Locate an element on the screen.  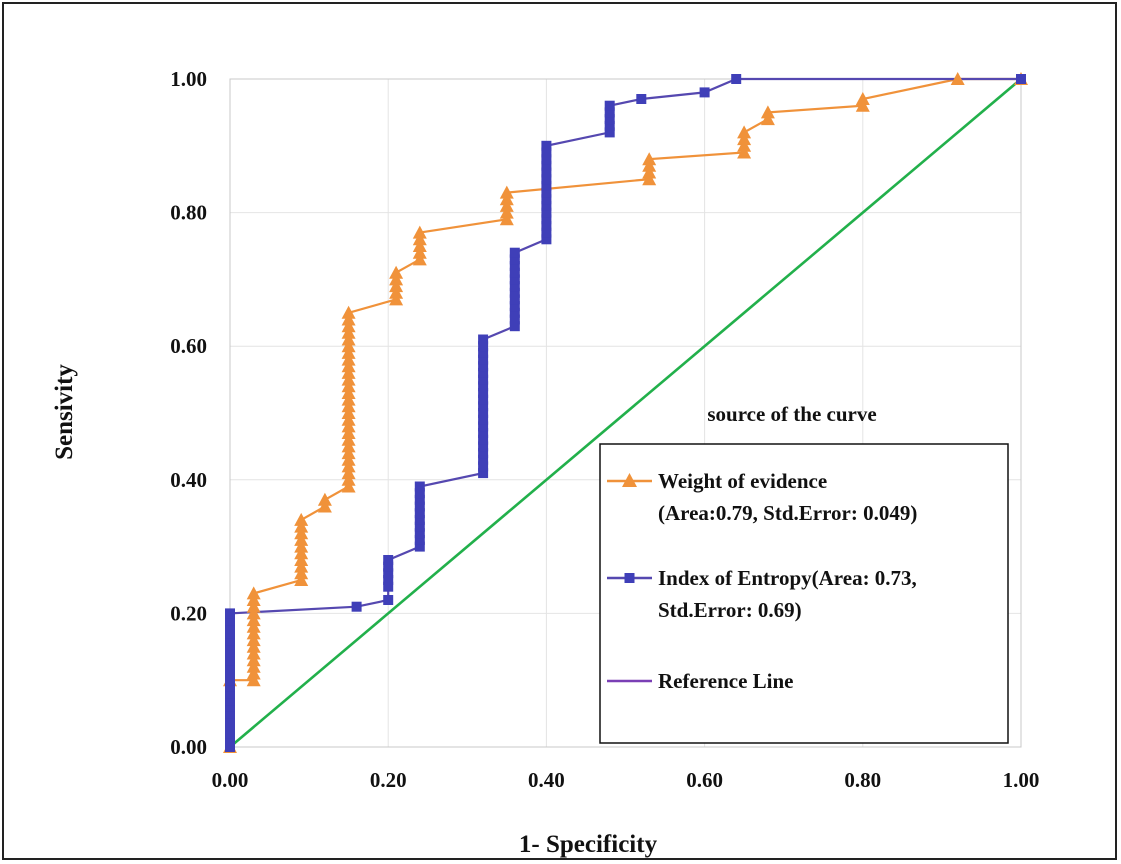
legend-entropy-line1: Index of Entropy(Area: 0.73, is located at coordinates (787, 578).